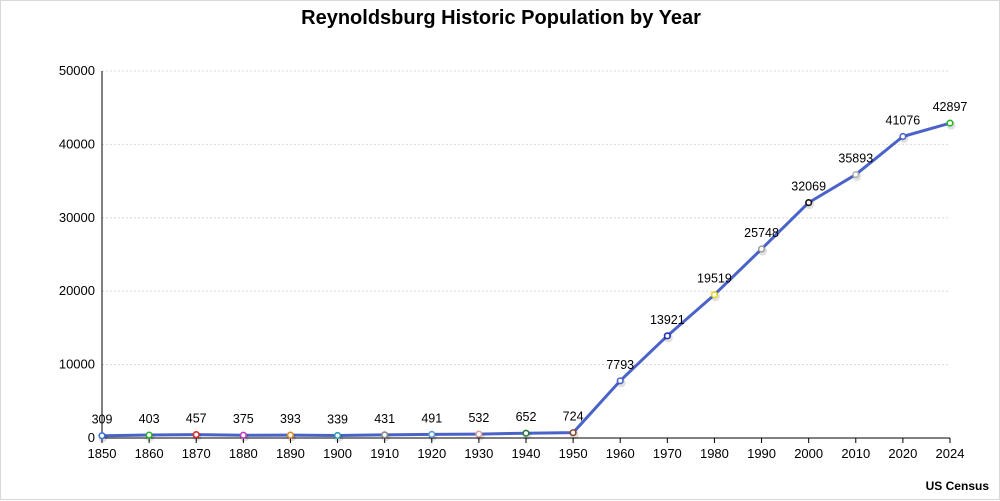 This screenshot has height=501, width=1000. Describe the element at coordinates (77, 290) in the screenshot. I see `y-tick-label: 20000` at that location.